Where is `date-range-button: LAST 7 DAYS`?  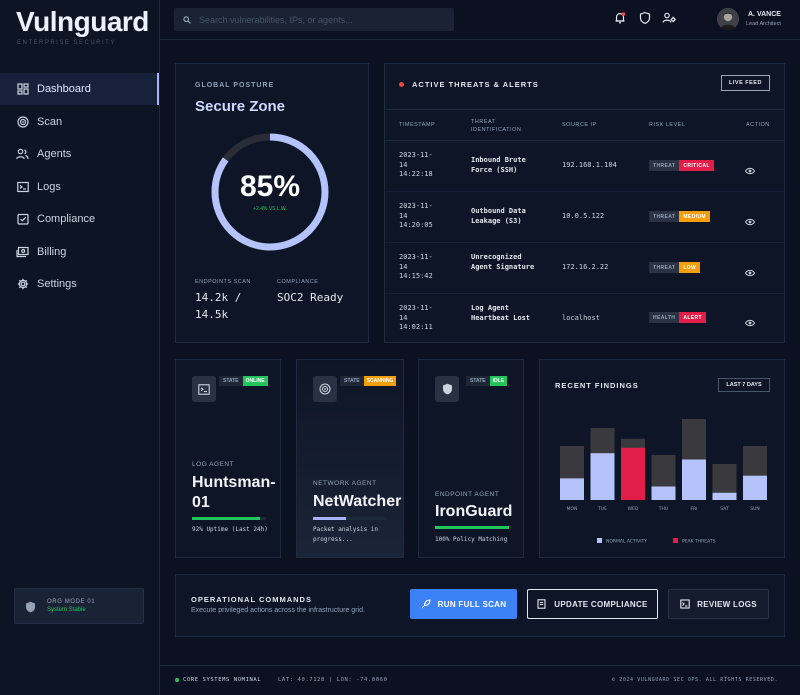 date-range-button: LAST 7 DAYS is located at coordinates (744, 385).